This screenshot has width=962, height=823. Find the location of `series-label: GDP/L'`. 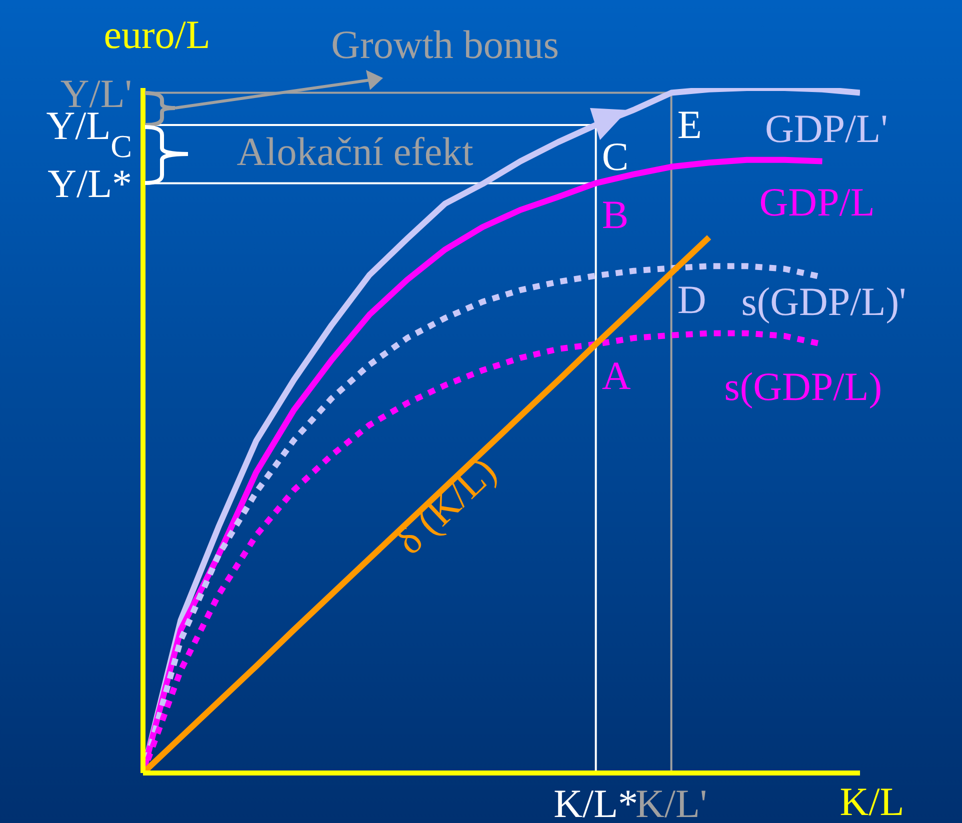

series-label: GDP/L' is located at coordinates (826, 128).